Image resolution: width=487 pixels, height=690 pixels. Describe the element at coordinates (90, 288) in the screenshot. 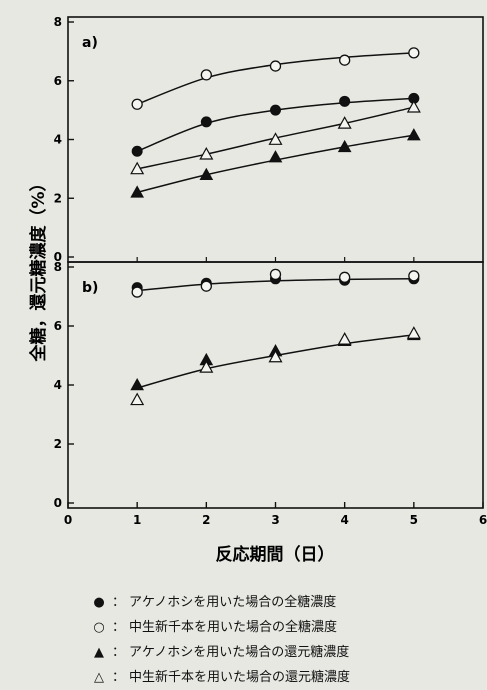

I see `panel-label: b)` at that location.